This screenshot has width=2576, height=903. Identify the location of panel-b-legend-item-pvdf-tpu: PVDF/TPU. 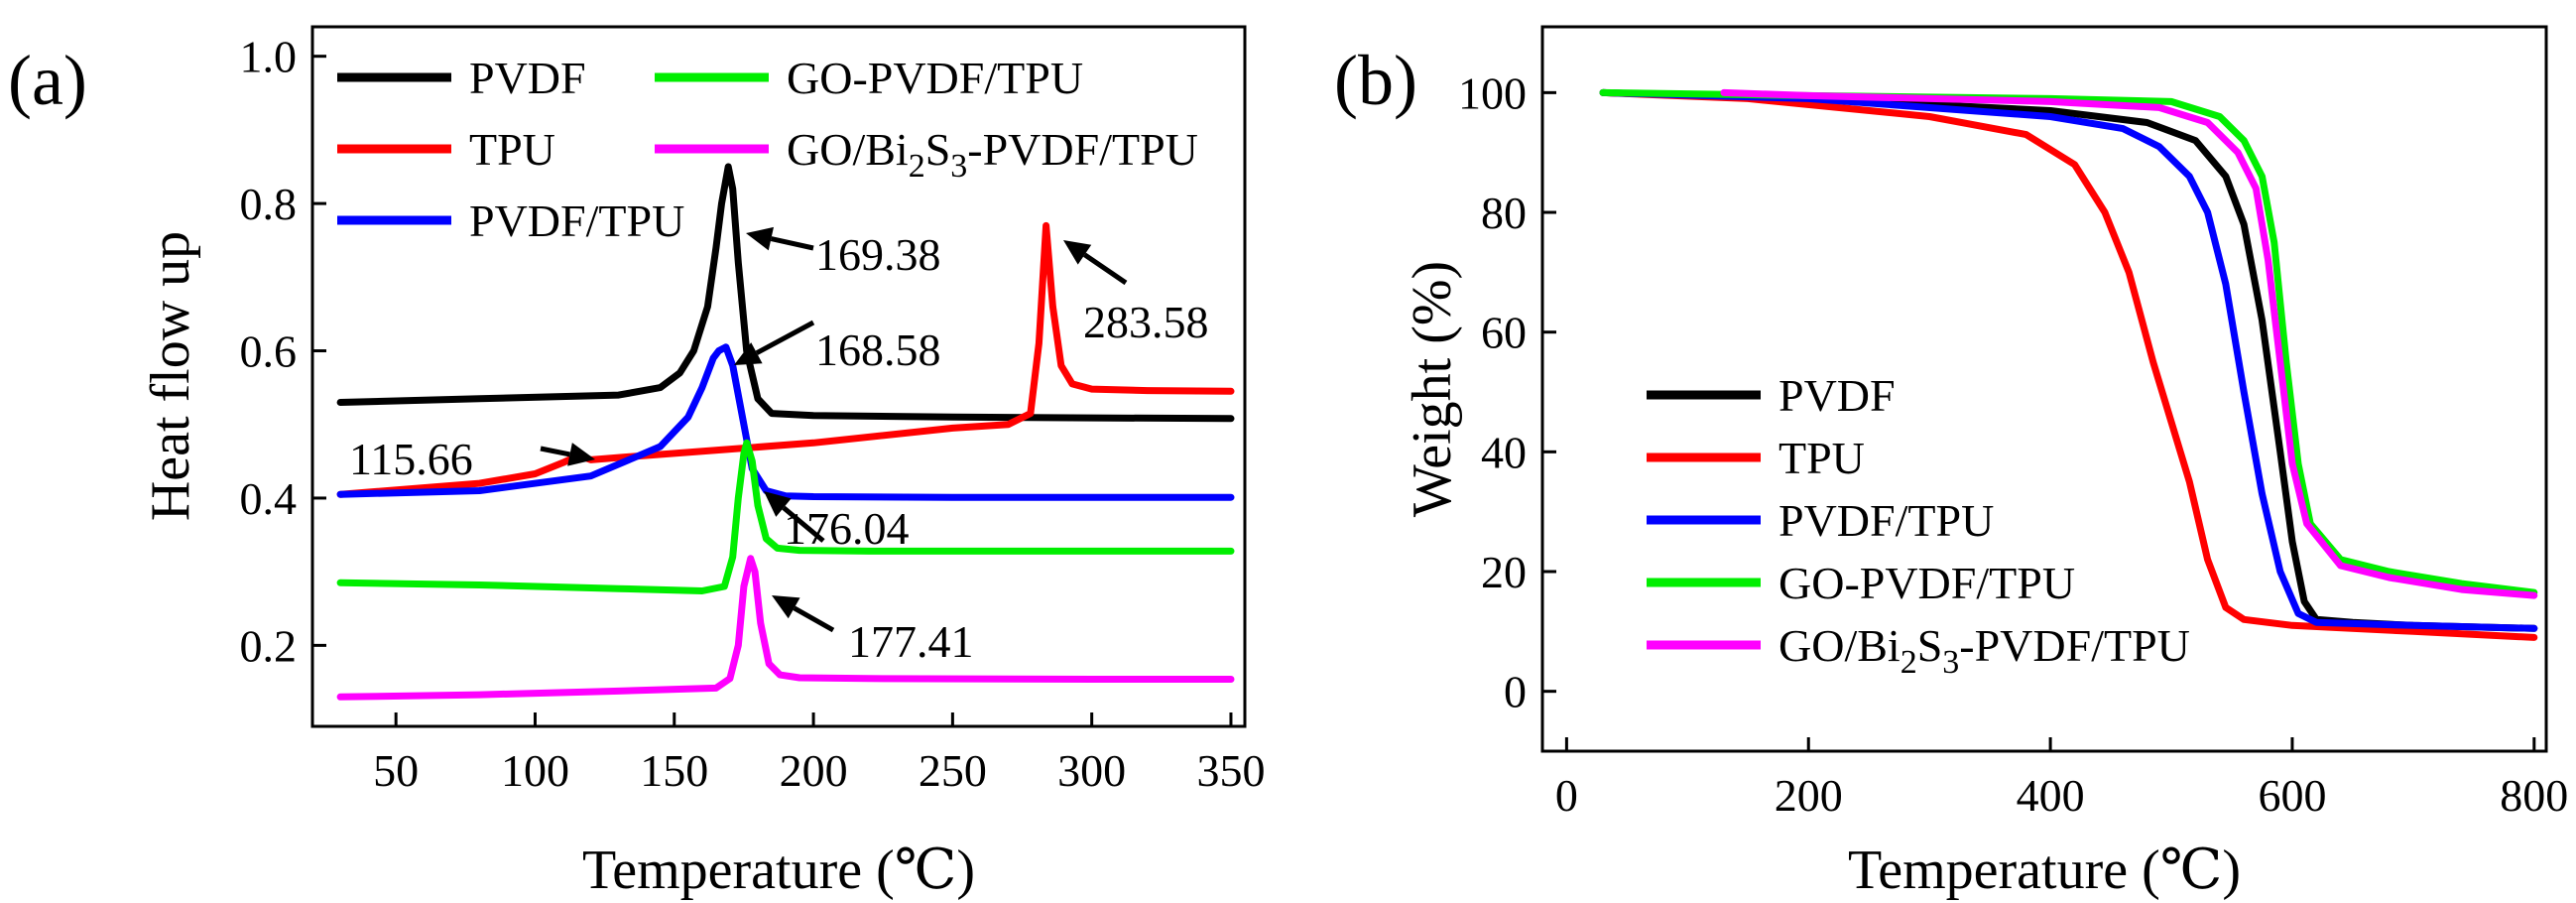
(1820, 520).